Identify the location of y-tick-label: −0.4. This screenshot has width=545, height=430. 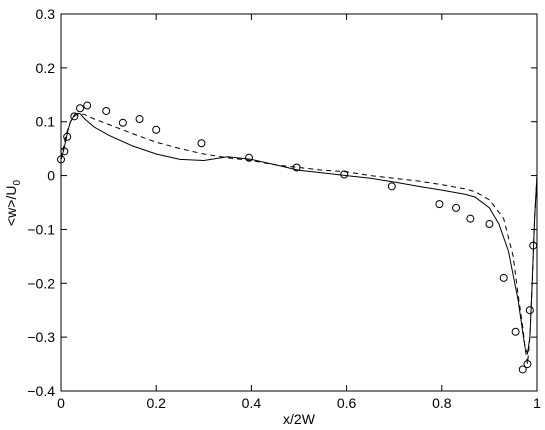
(41, 391).